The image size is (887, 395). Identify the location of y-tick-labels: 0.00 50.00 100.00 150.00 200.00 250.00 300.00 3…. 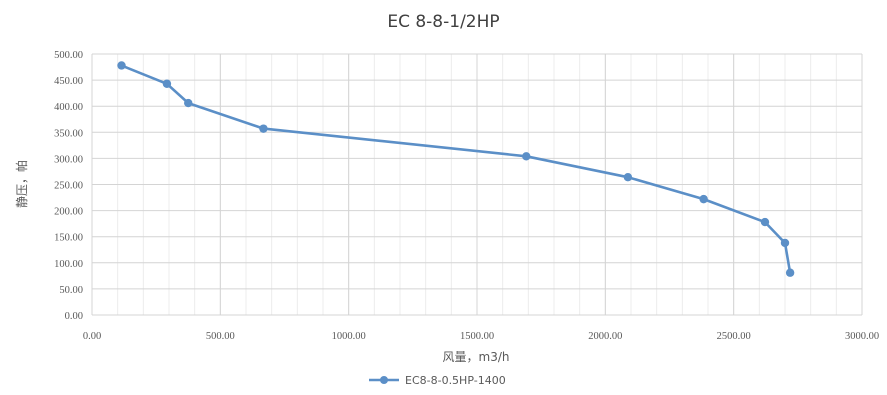
(68, 186).